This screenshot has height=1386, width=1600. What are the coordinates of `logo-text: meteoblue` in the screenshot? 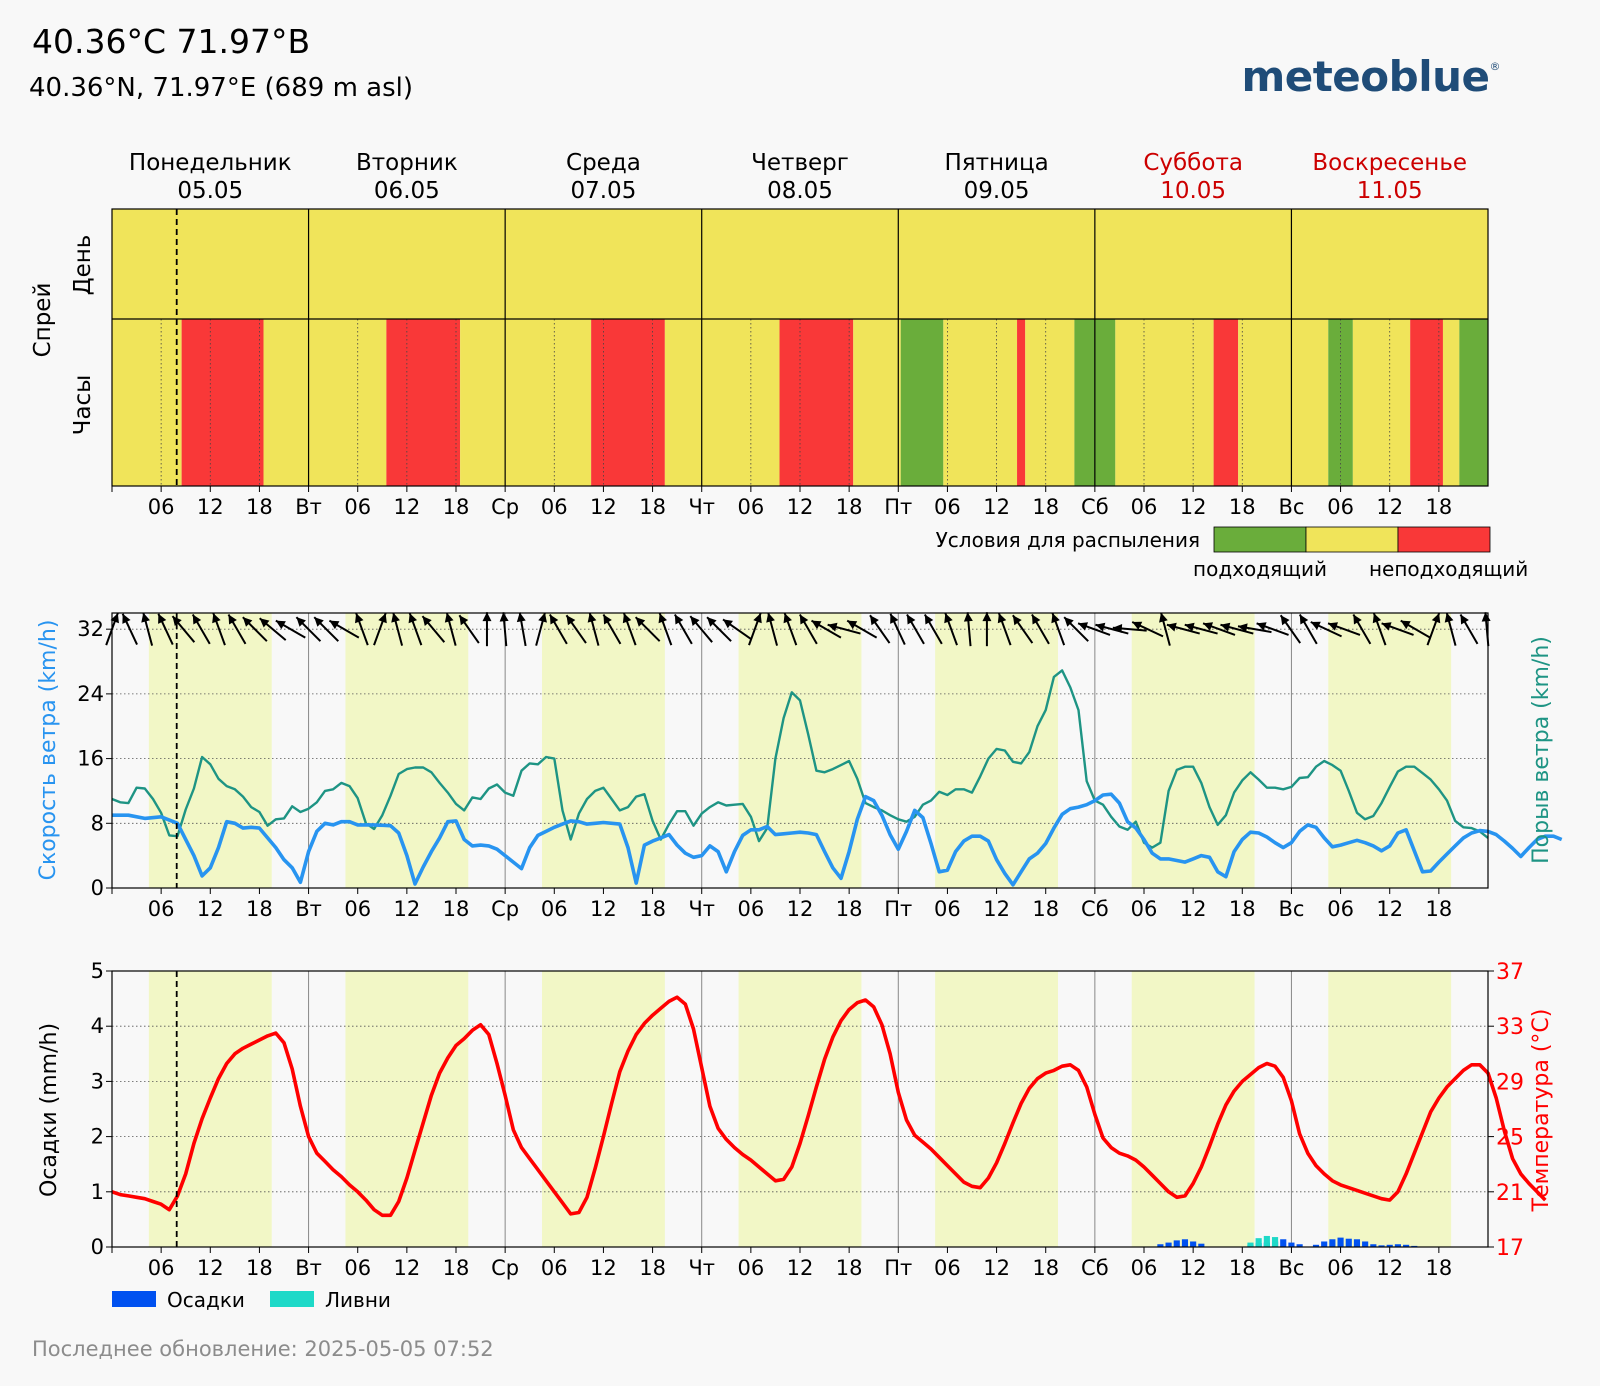 It's located at (1365, 76).